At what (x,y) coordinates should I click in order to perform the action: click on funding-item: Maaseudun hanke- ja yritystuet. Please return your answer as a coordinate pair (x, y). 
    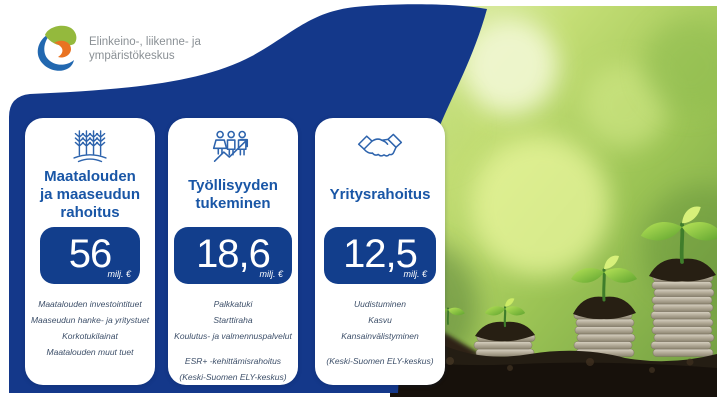
    Looking at the image, I should click on (90, 320).